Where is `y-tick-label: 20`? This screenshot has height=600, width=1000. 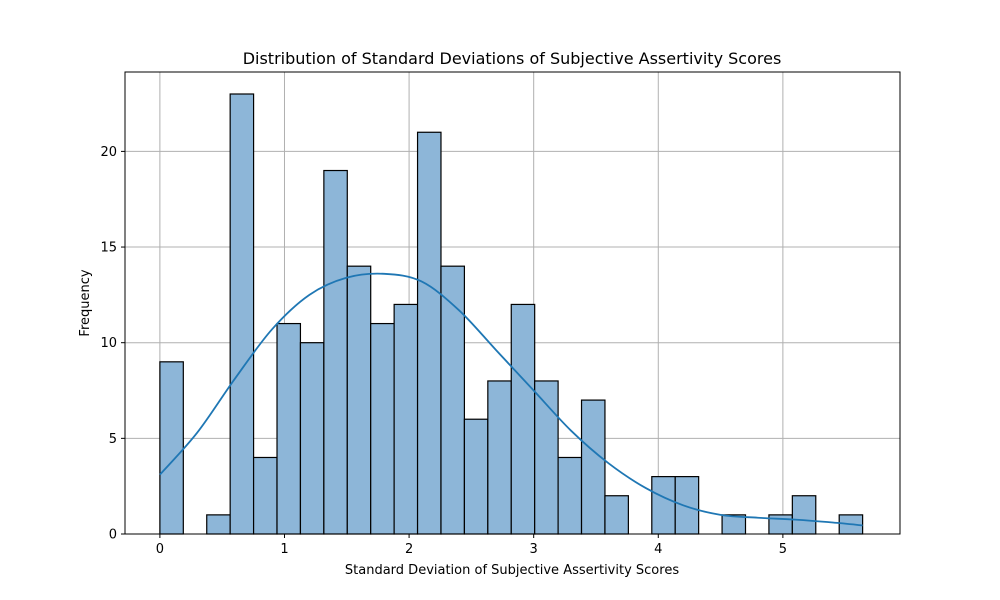 y-tick-label: 20 is located at coordinates (108, 152).